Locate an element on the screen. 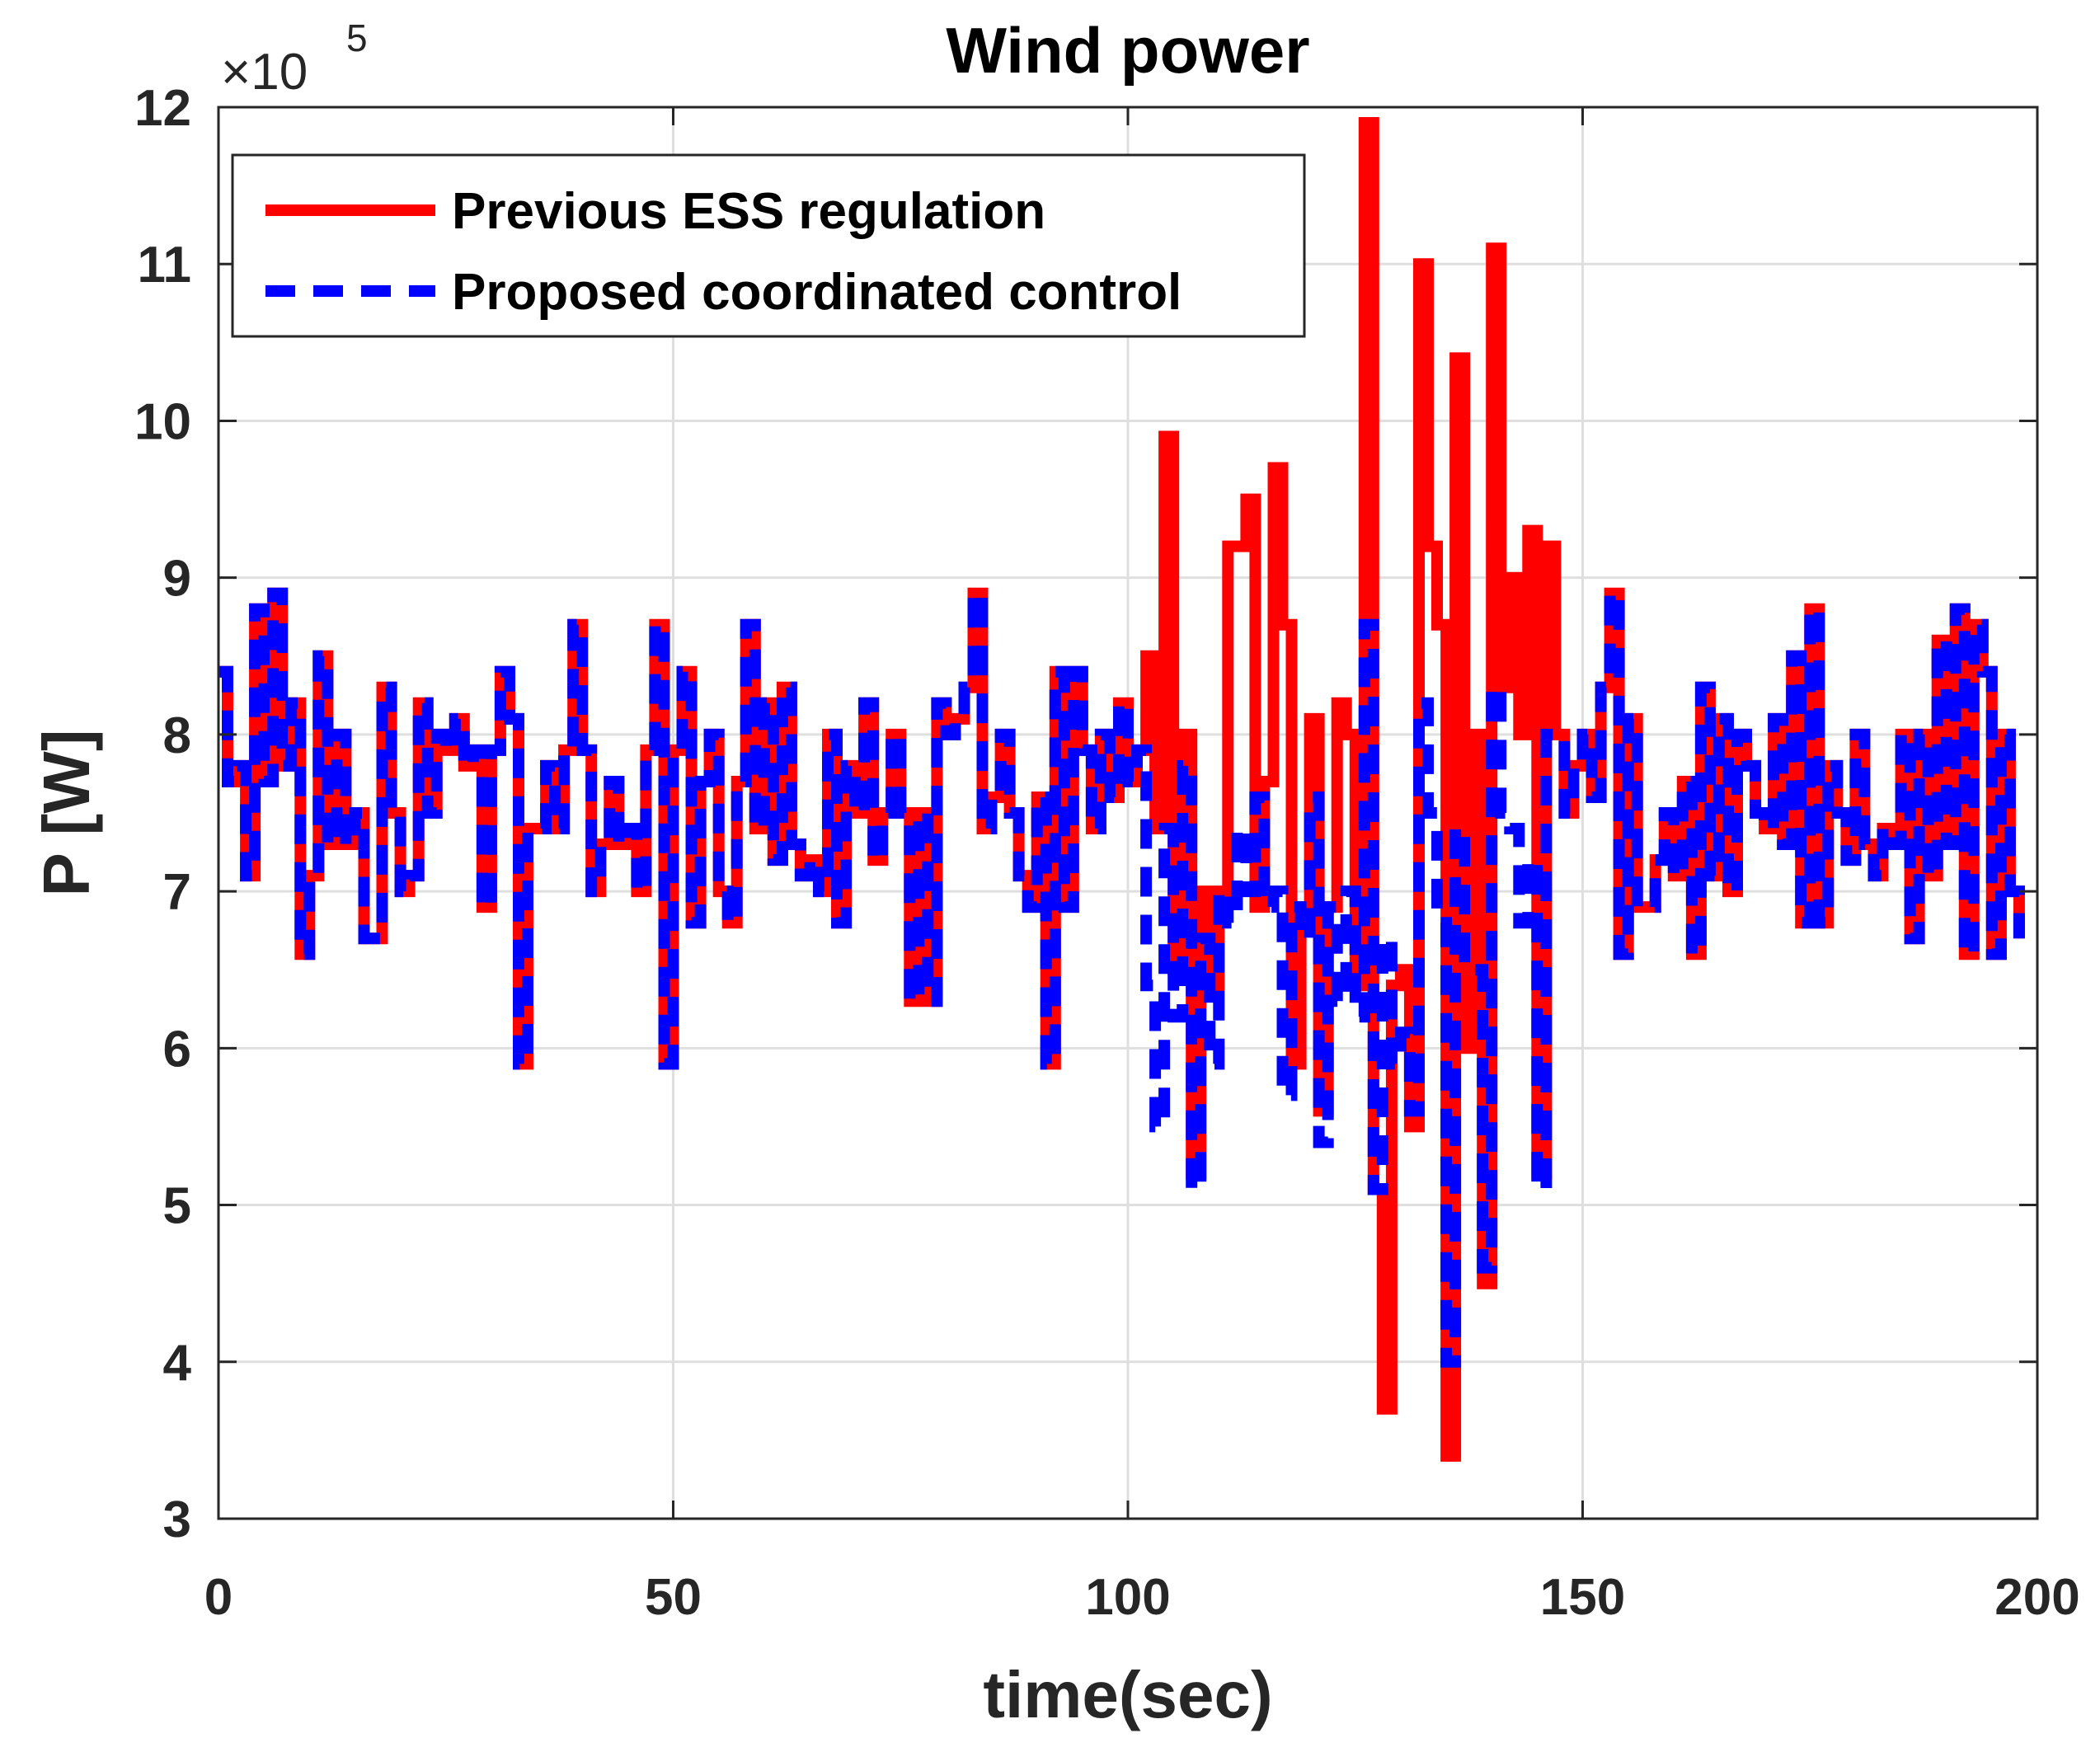  y-tick-label: 3 is located at coordinates (177, 1519).